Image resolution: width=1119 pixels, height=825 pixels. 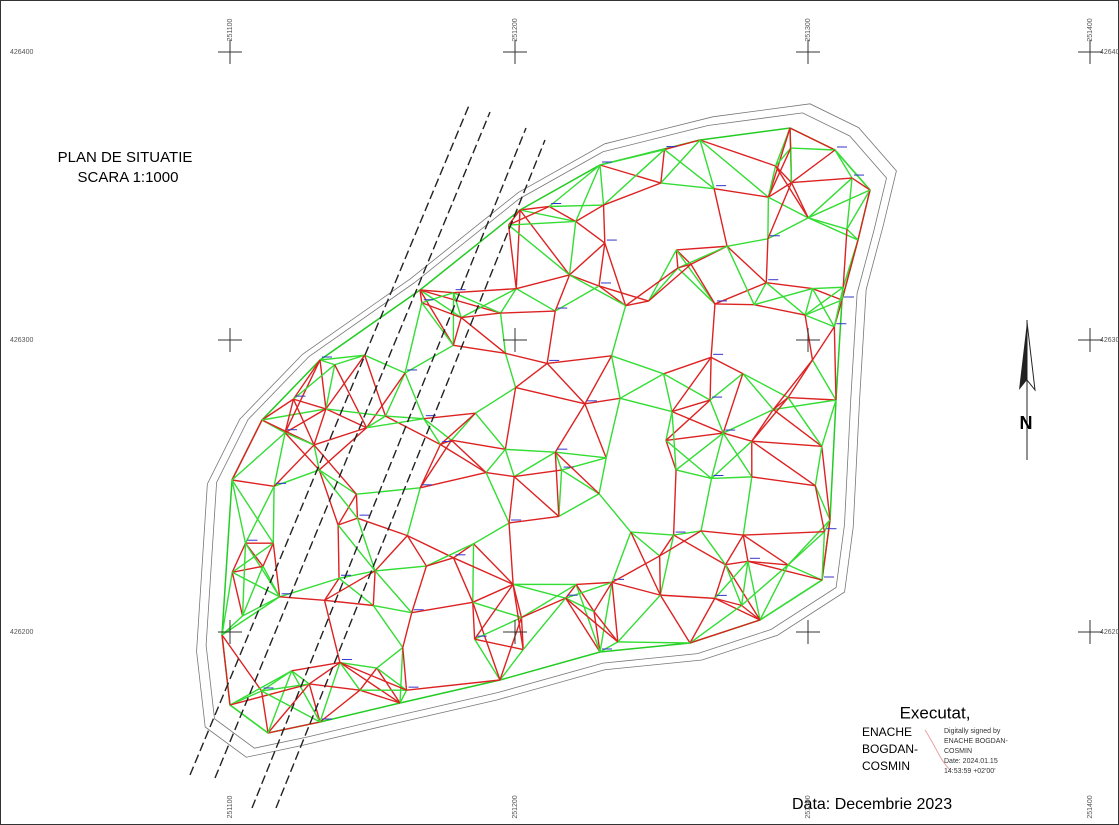 What do you see at coordinates (230, 29) in the screenshot?
I see `easting-label: 251100` at bounding box center [230, 29].